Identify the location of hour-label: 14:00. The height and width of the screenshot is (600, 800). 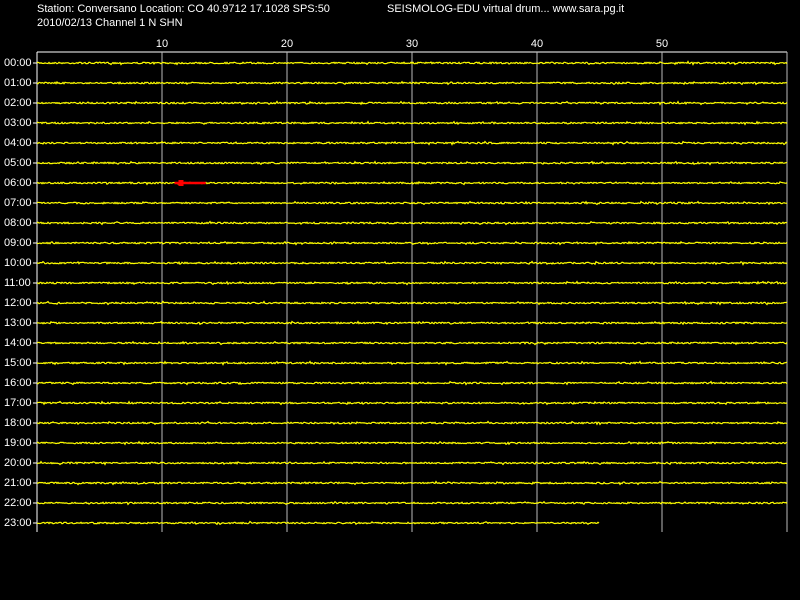
(18, 343).